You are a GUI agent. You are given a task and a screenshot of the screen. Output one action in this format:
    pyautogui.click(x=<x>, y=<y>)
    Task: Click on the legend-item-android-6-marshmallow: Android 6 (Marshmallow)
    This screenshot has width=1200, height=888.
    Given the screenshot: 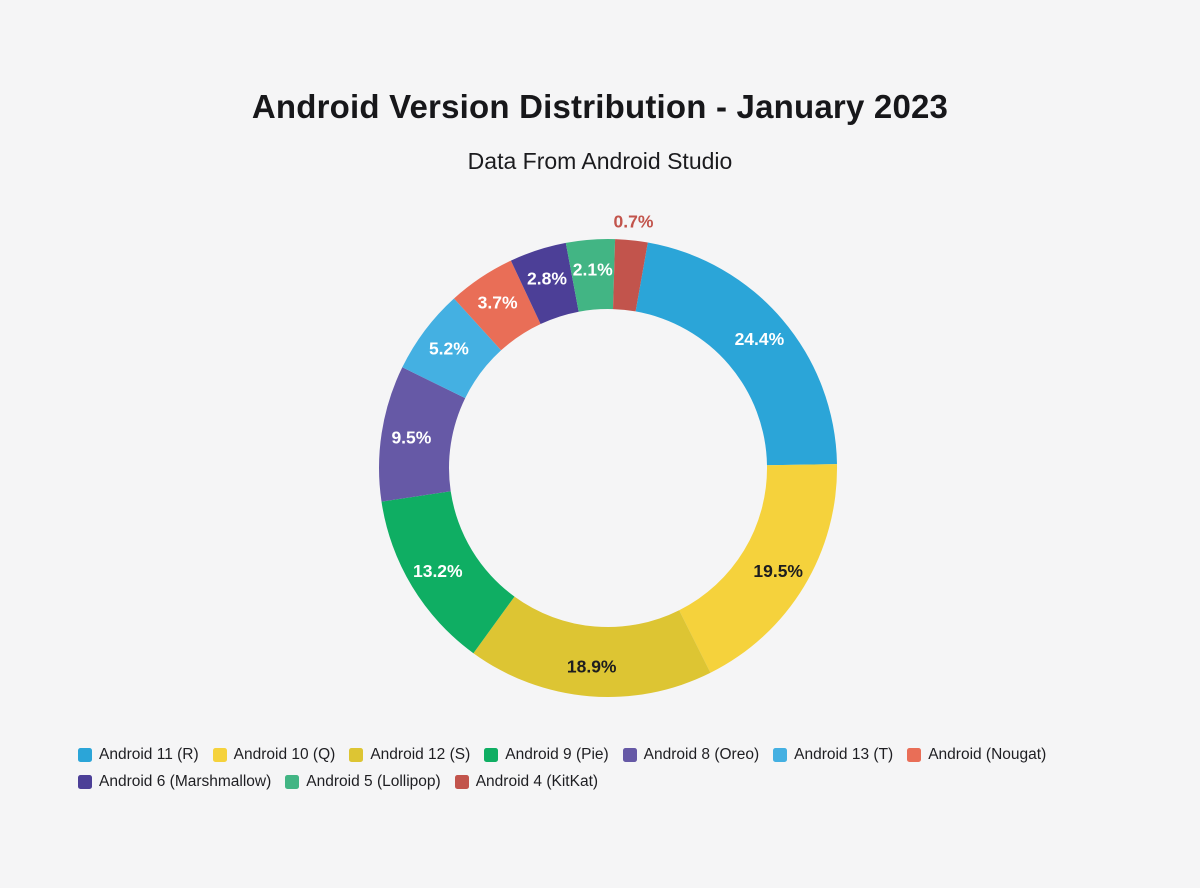 What is the action you would take?
    pyautogui.click(x=174, y=782)
    